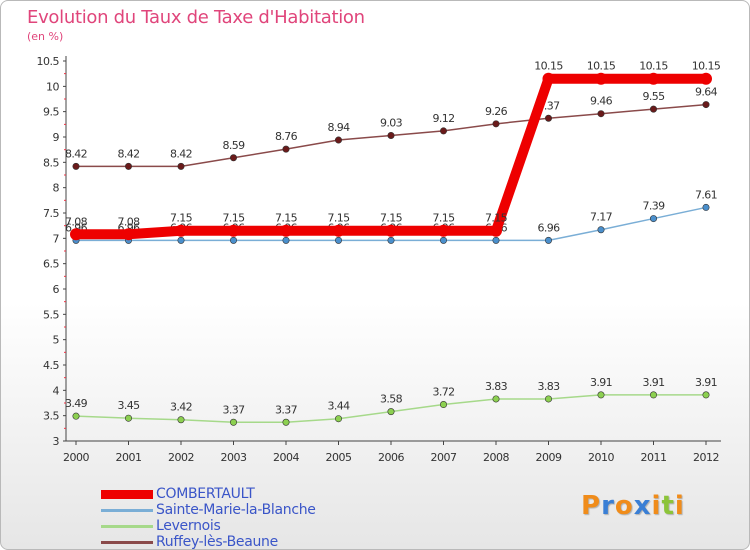  I want to click on y-tick-label: 10.5, so click(48, 61).